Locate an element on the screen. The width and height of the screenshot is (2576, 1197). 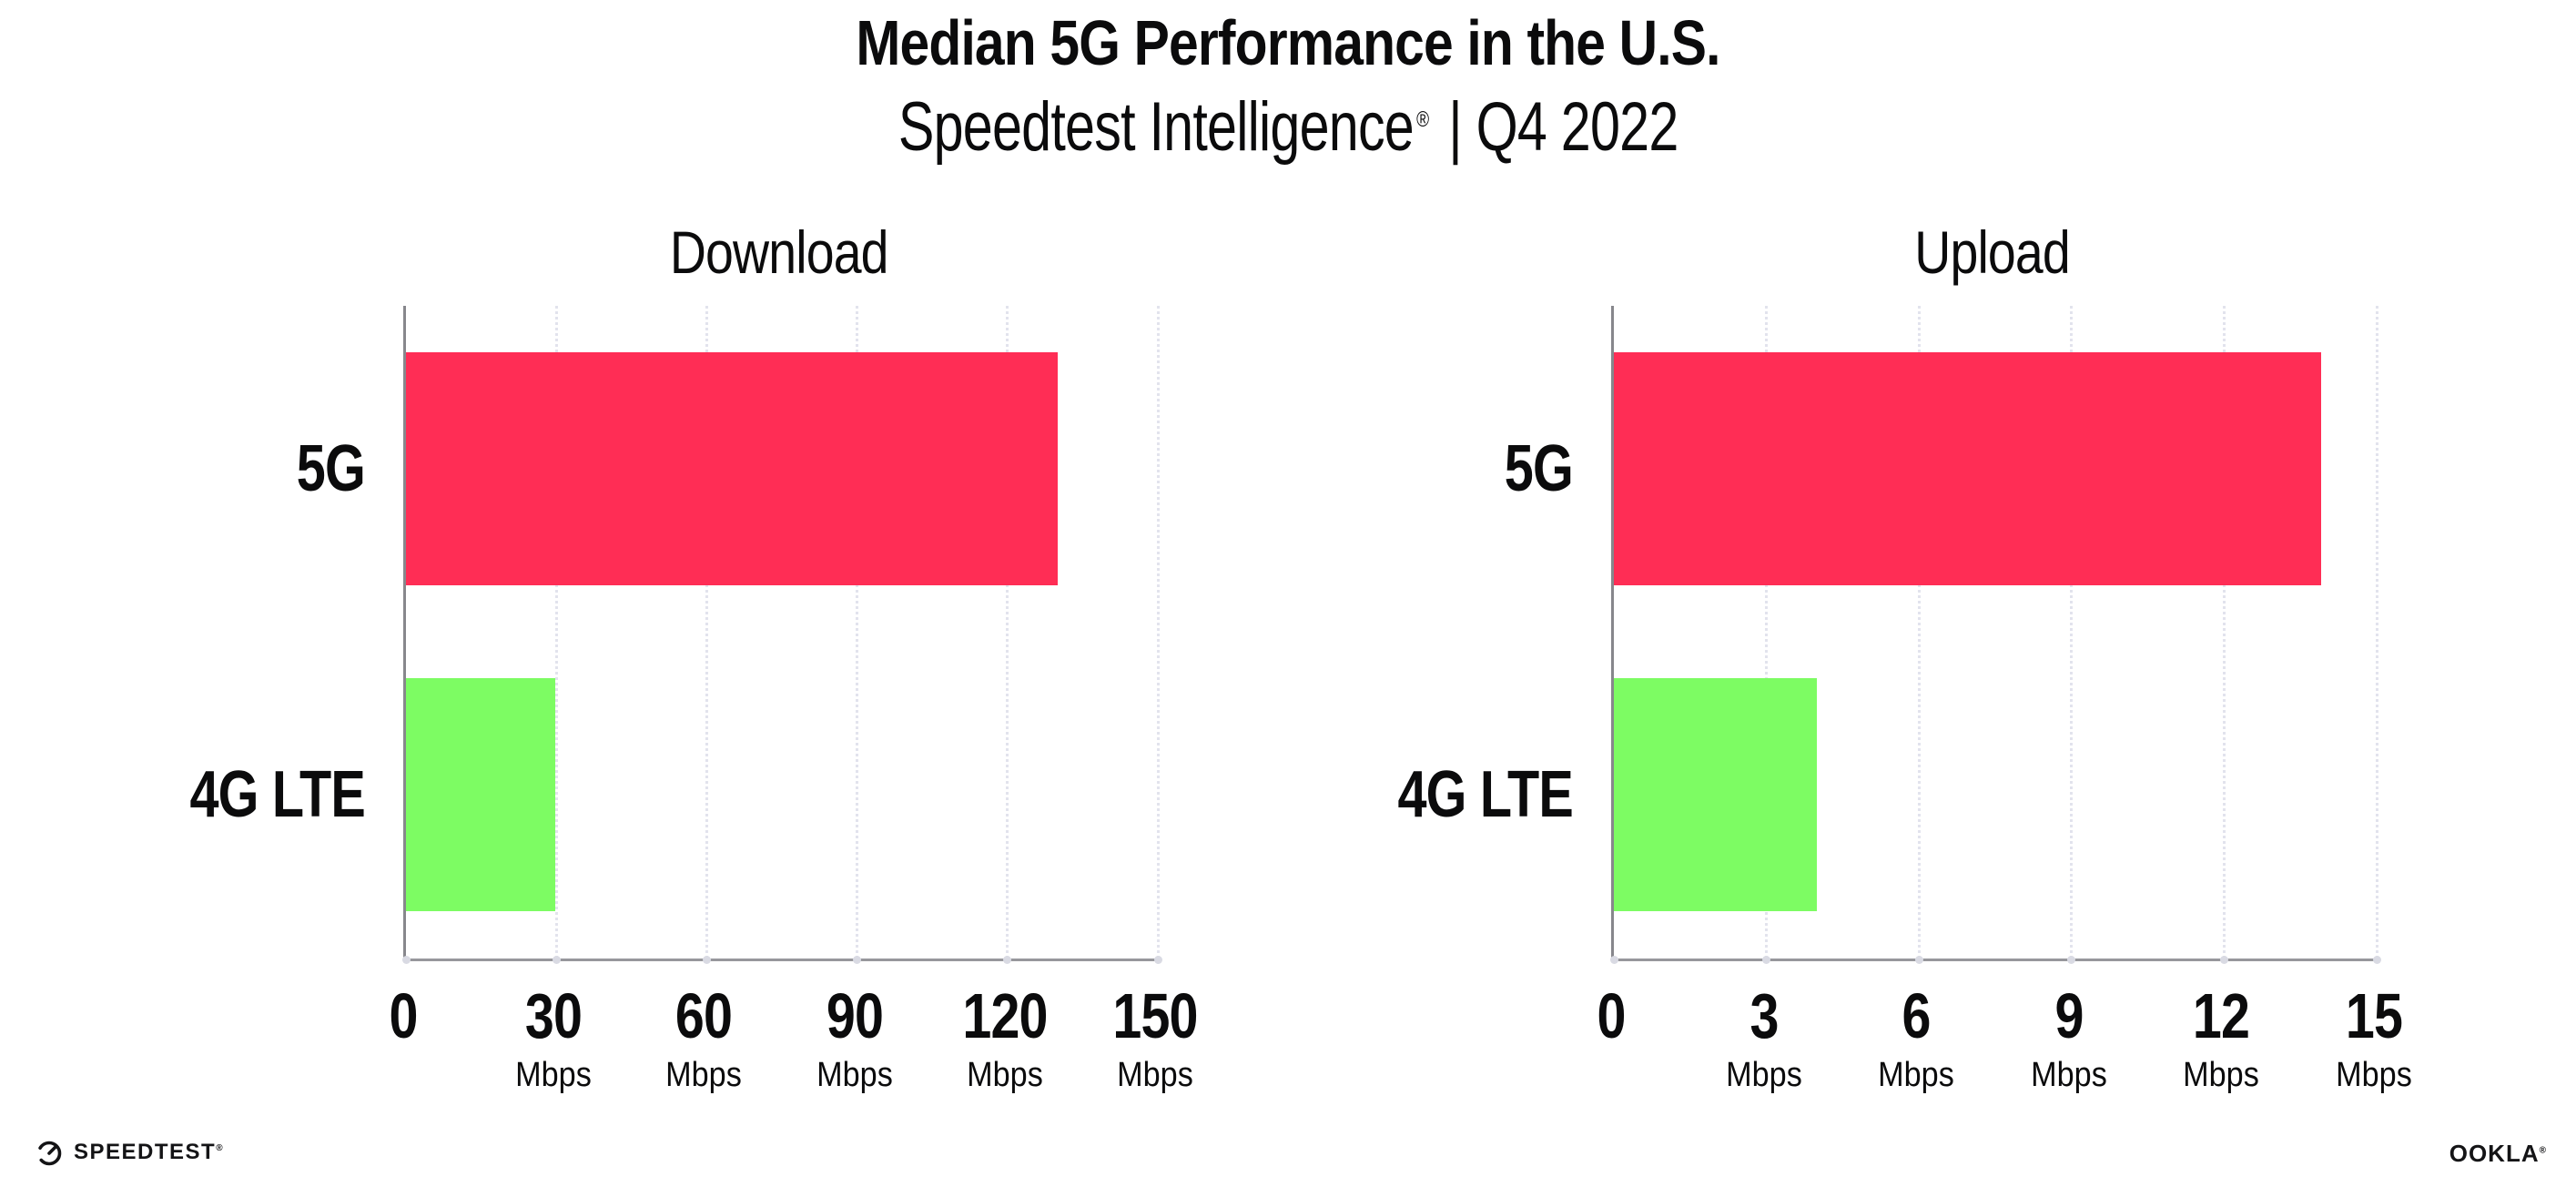
bar-4g-lte-download is located at coordinates (481, 795).